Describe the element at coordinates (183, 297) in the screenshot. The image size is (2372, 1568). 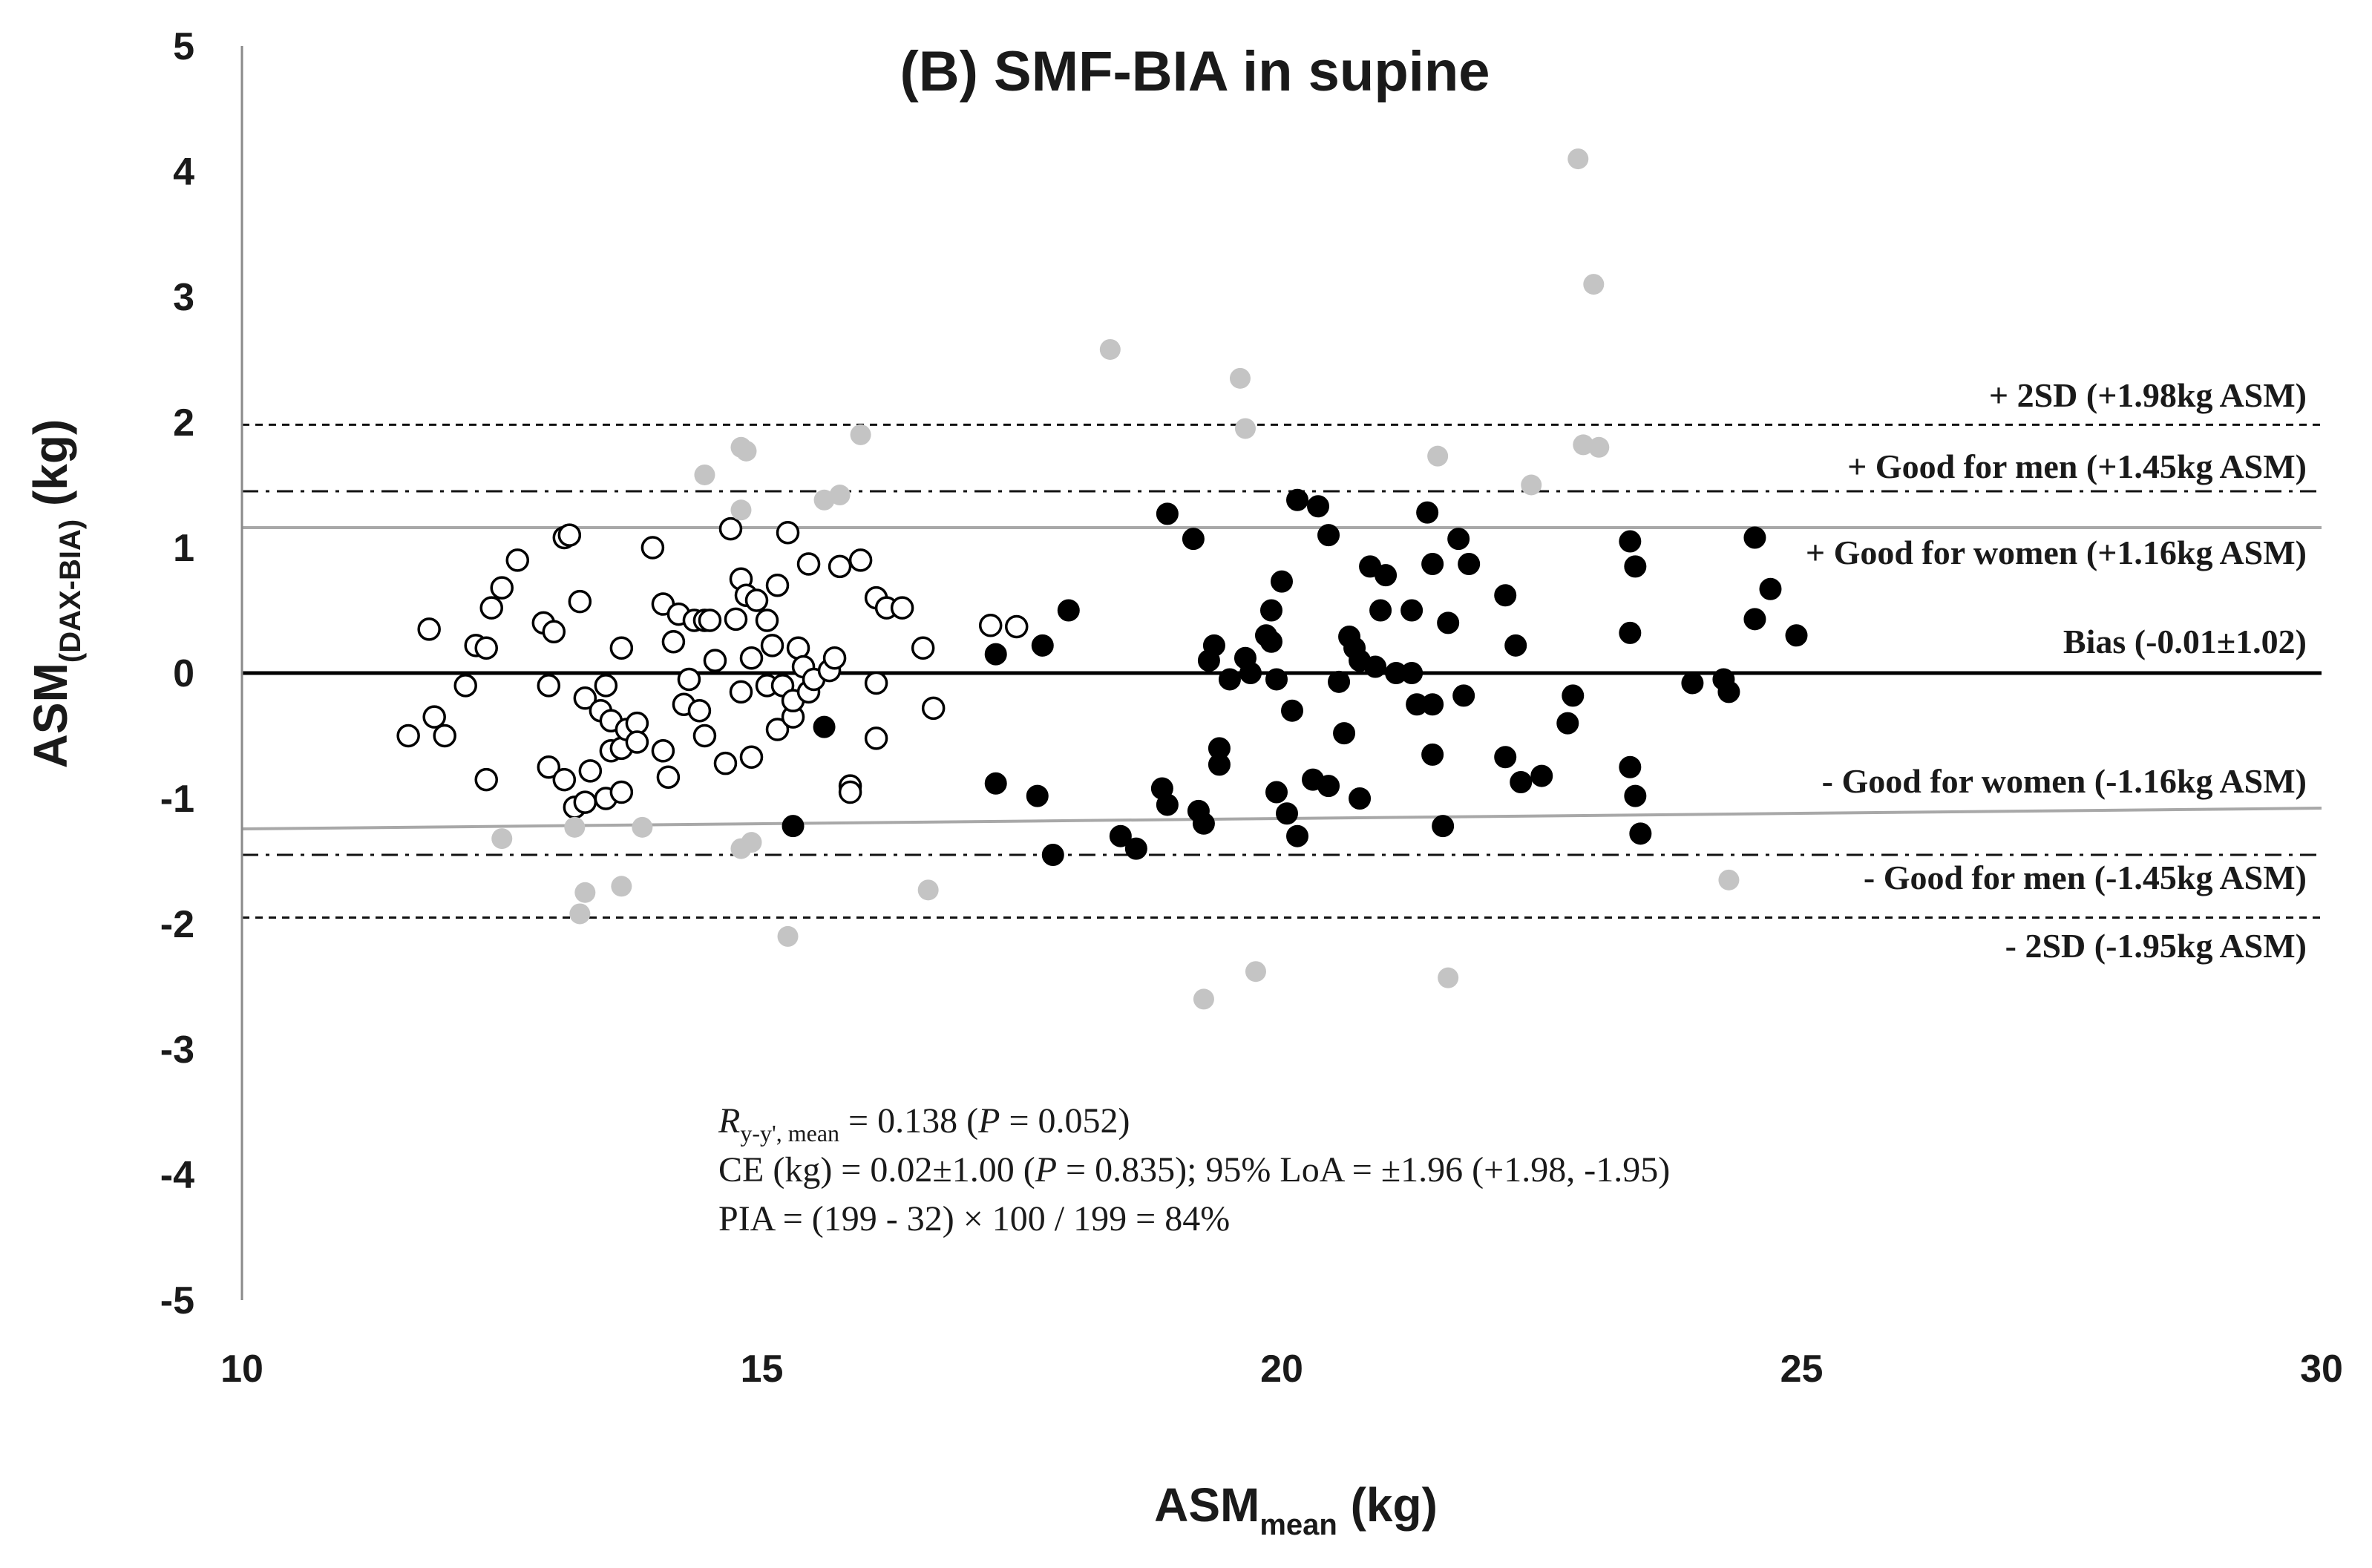
I see `y-tick-label: 3` at that location.